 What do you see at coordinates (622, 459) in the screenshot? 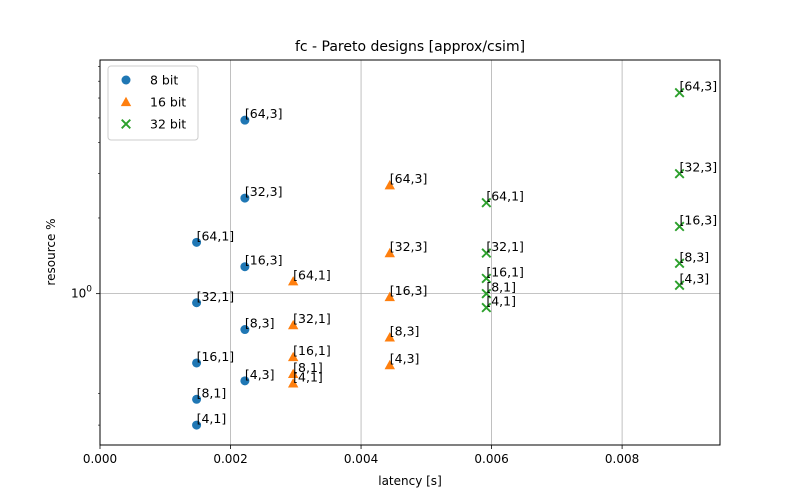
I see `x-tick-label: 0.008` at bounding box center [622, 459].